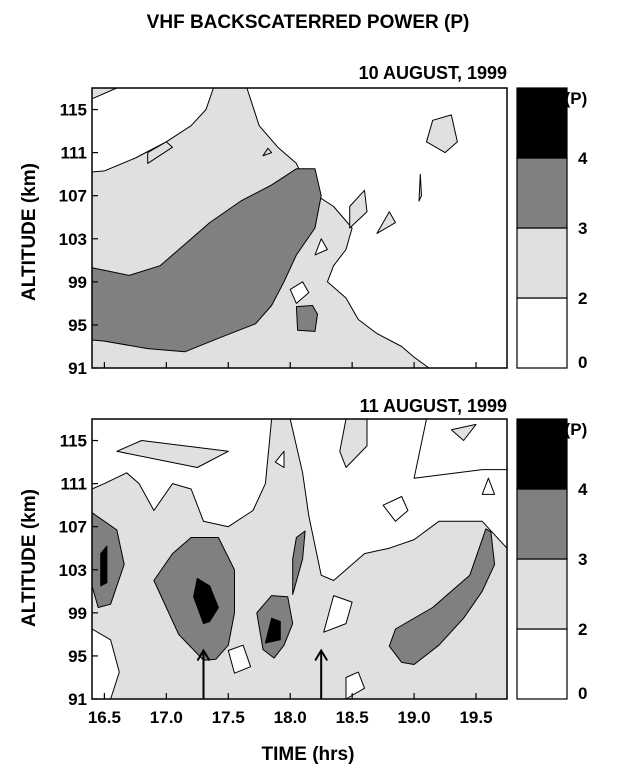 The height and width of the screenshot is (770, 635). I want to click on x-tick-label: 16.5, so click(104, 717).